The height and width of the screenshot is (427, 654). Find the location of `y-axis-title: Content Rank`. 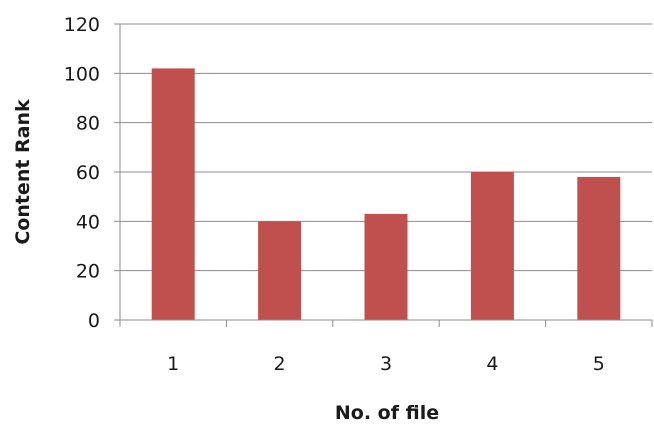

y-axis-title: Content Rank is located at coordinates (23, 172).